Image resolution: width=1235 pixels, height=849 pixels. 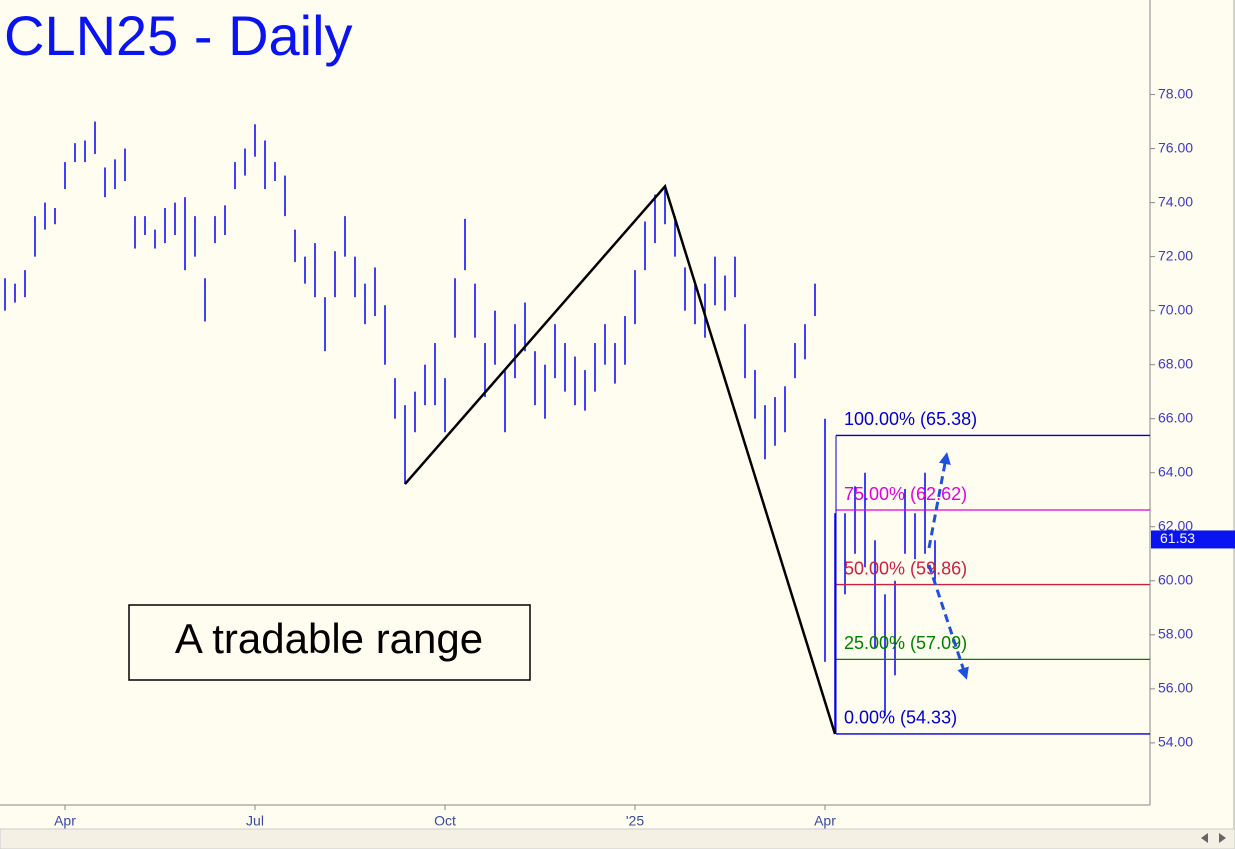 What do you see at coordinates (445, 821) in the screenshot?
I see `x-tick-label: Oct` at bounding box center [445, 821].